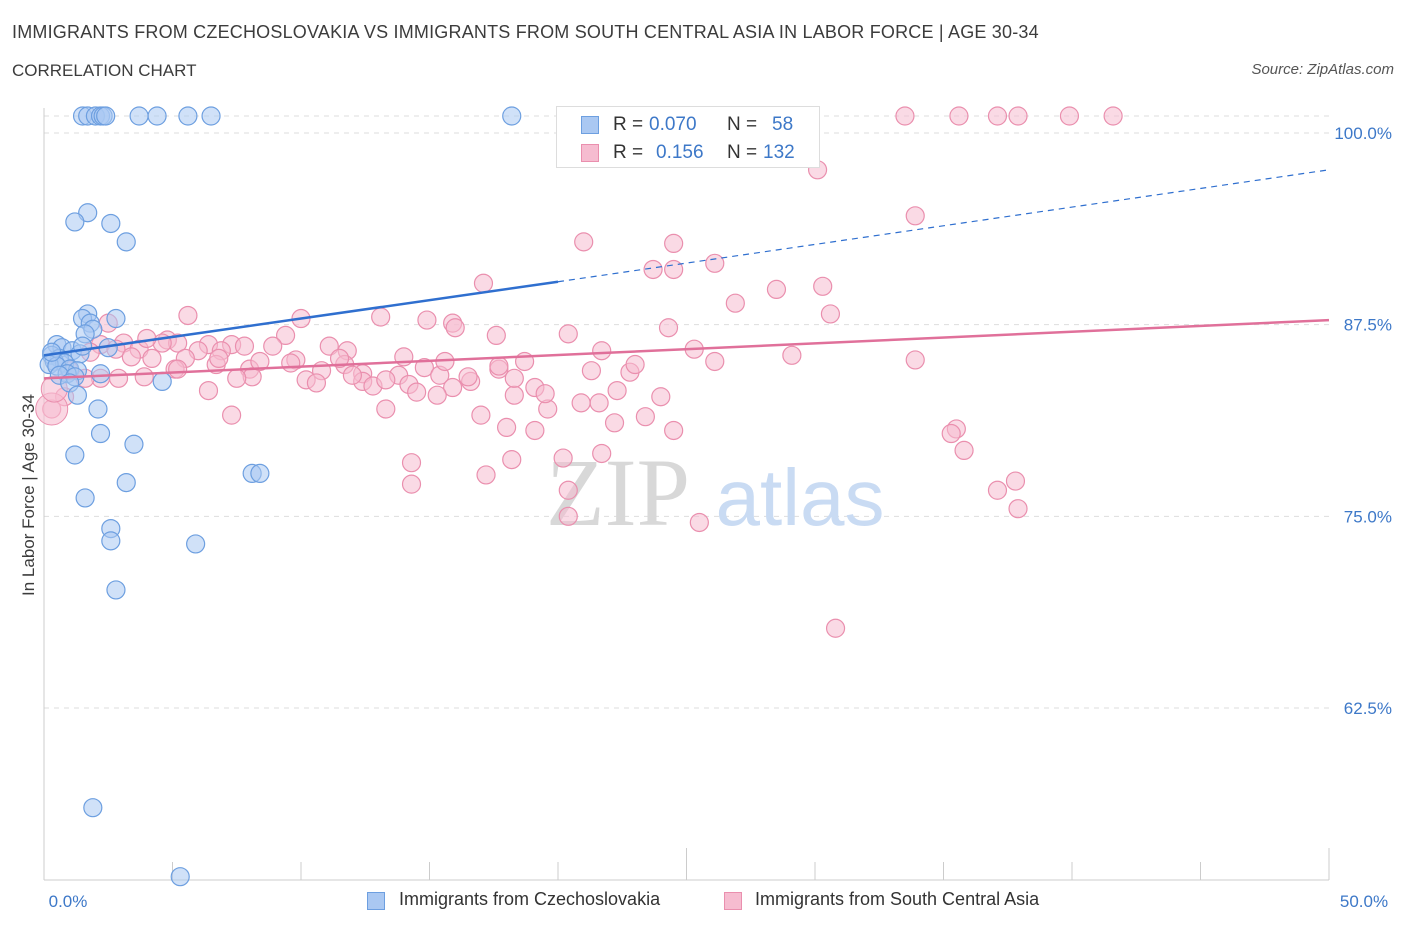  I want to click on legend-n-value: 58, so click(783, 124).